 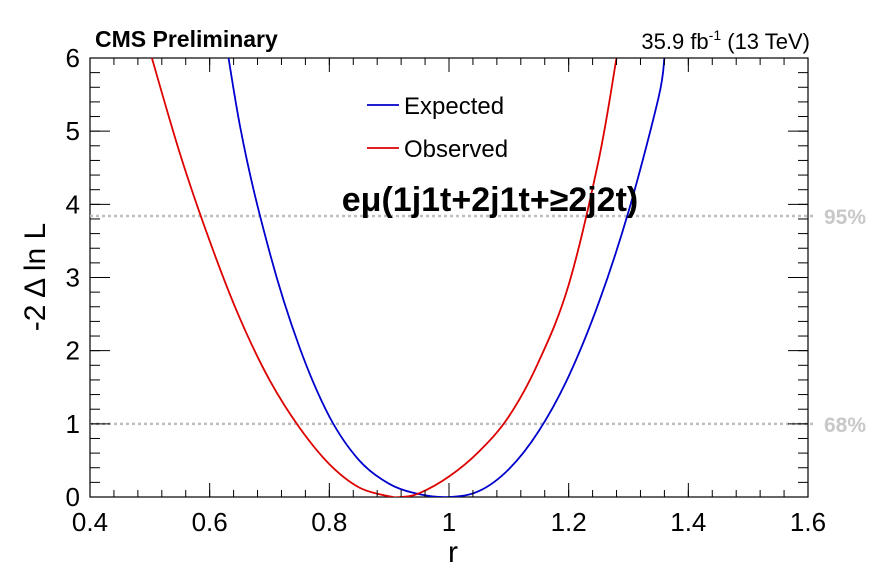 What do you see at coordinates (329, 522) in the screenshot?
I see `x-tick-label: 0.8` at bounding box center [329, 522].